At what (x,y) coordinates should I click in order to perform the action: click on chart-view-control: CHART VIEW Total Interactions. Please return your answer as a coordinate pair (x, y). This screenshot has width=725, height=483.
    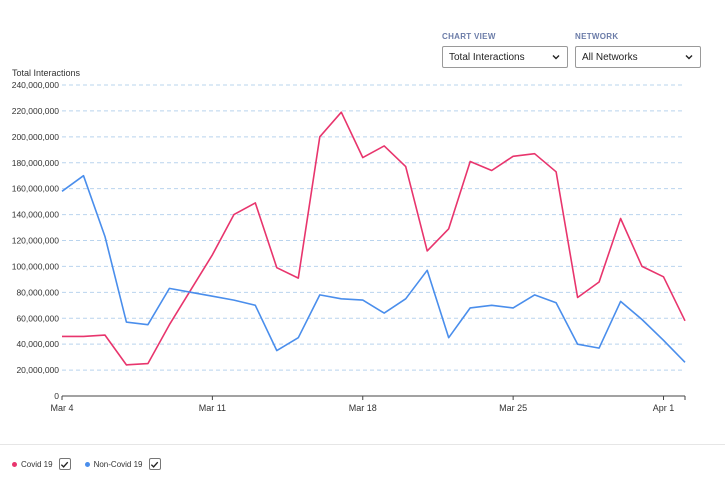
    Looking at the image, I should click on (505, 50).